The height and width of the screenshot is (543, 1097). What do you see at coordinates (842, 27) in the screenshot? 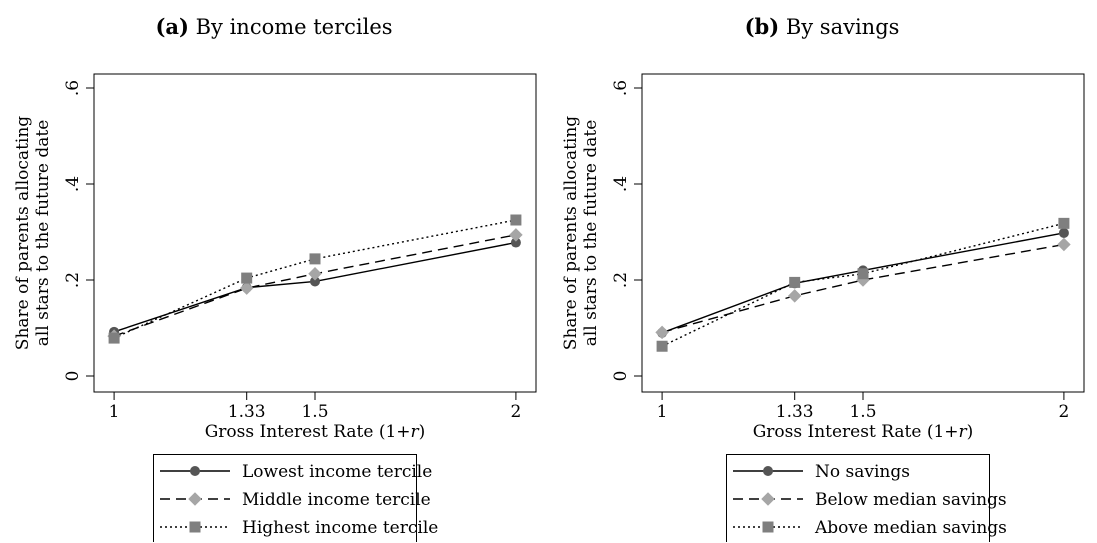
I see `panel-title-text: By savings` at bounding box center [842, 27].